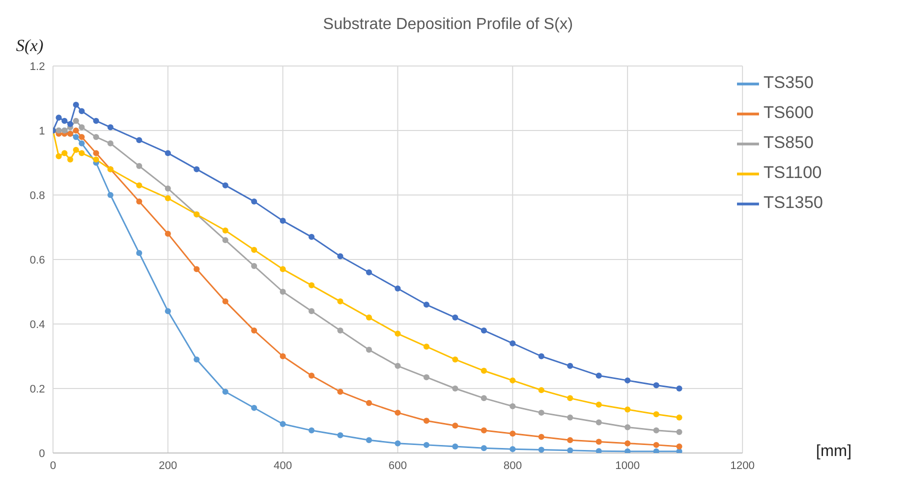 The image size is (898, 498). I want to click on y-tick-label: 0, so click(41, 454).